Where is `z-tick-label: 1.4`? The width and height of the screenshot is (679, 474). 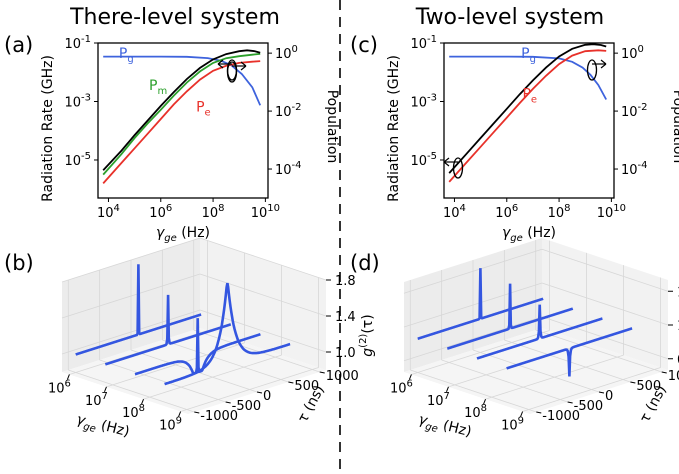
z-tick-label: 1.4 is located at coordinates (678, 292).